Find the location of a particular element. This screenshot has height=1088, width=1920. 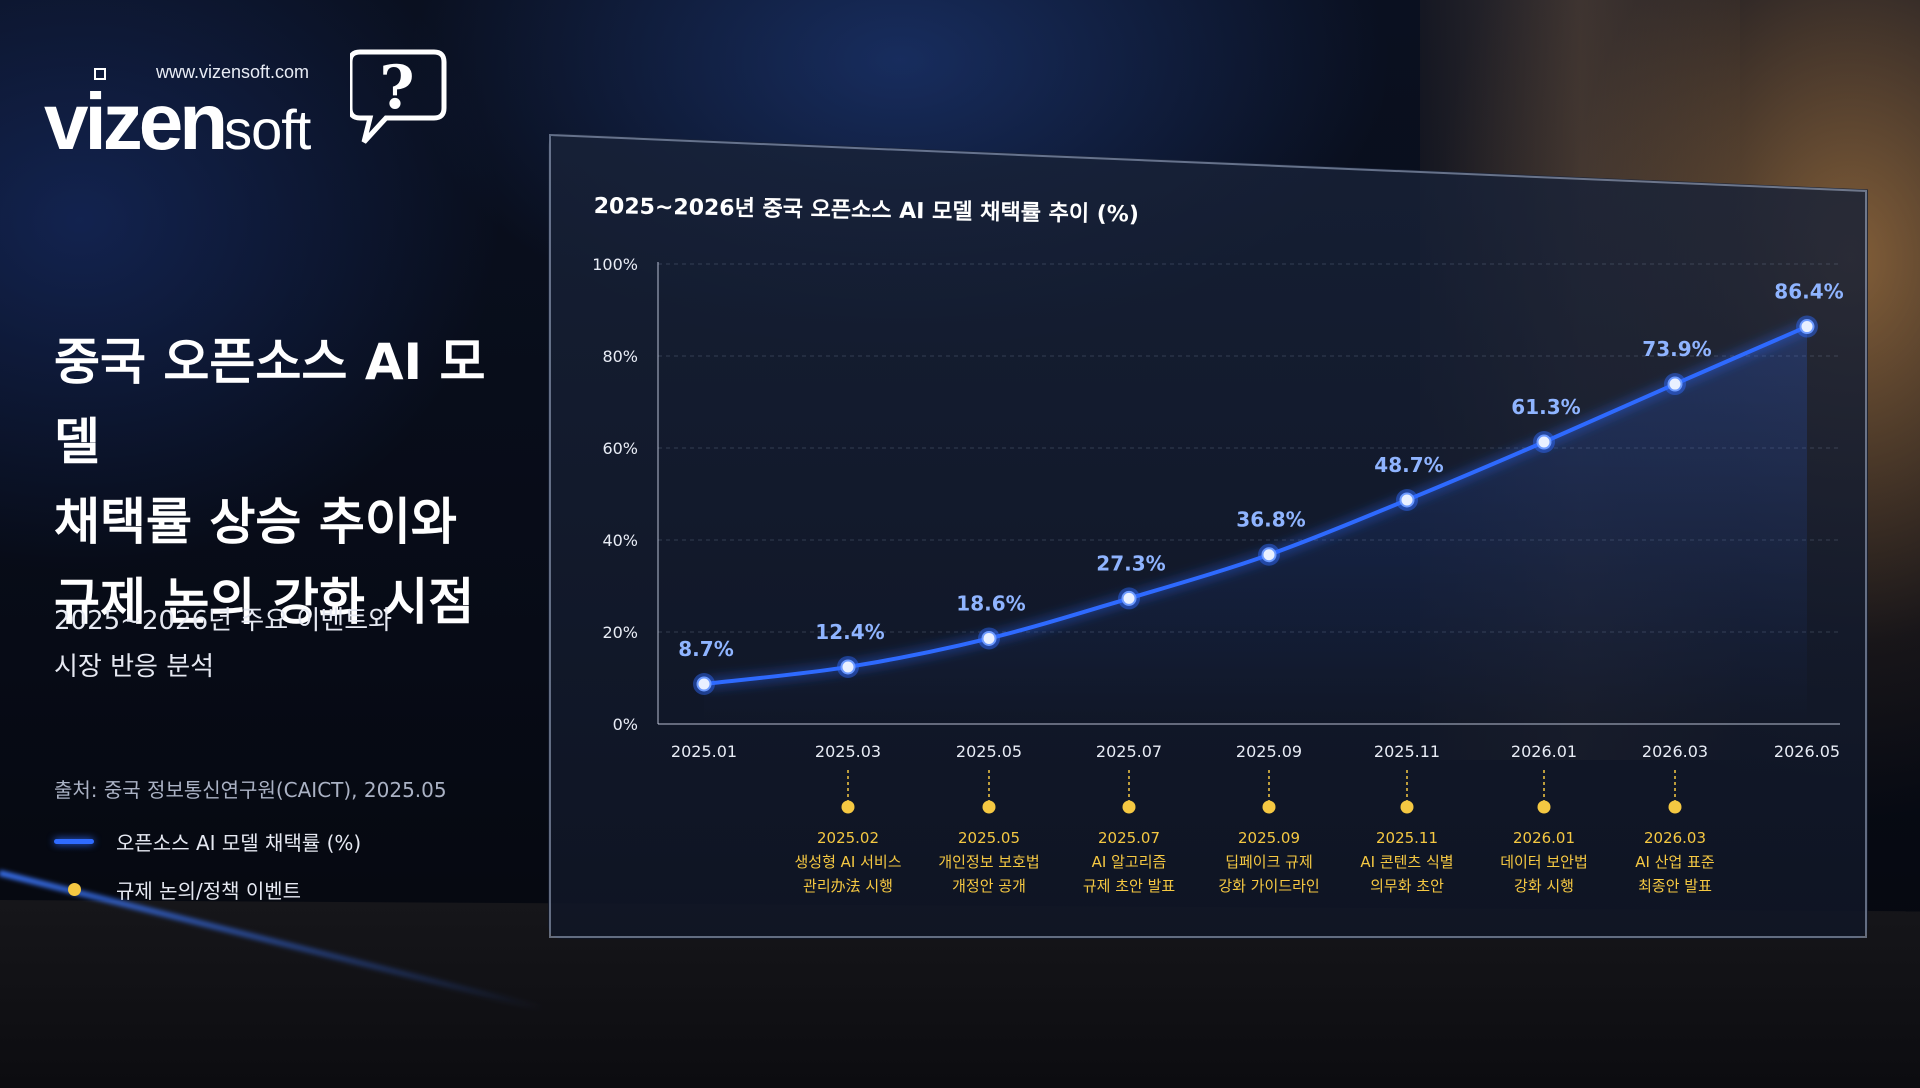

y-tick-label: 40% is located at coordinates (620, 540).